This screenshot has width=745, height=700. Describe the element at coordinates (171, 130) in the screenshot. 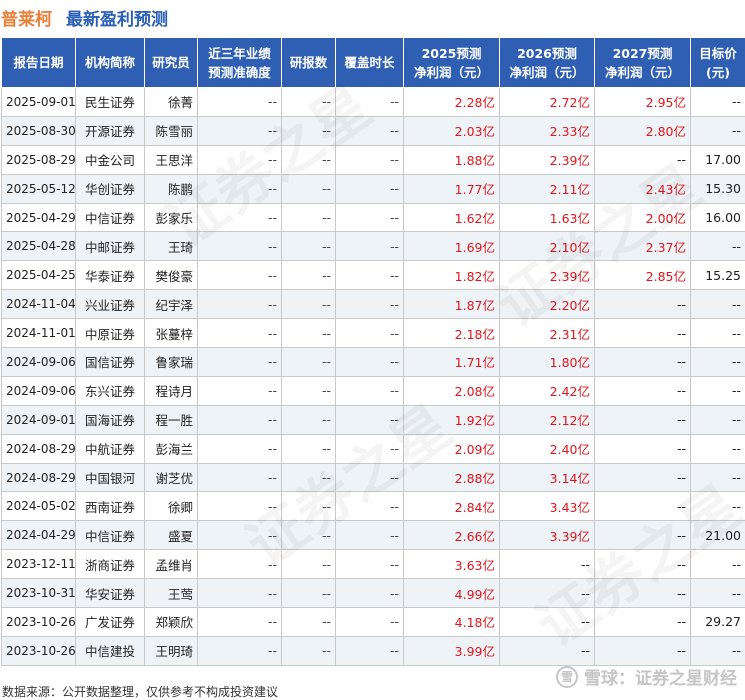

I see `table-cell: 陈雪丽` at that location.